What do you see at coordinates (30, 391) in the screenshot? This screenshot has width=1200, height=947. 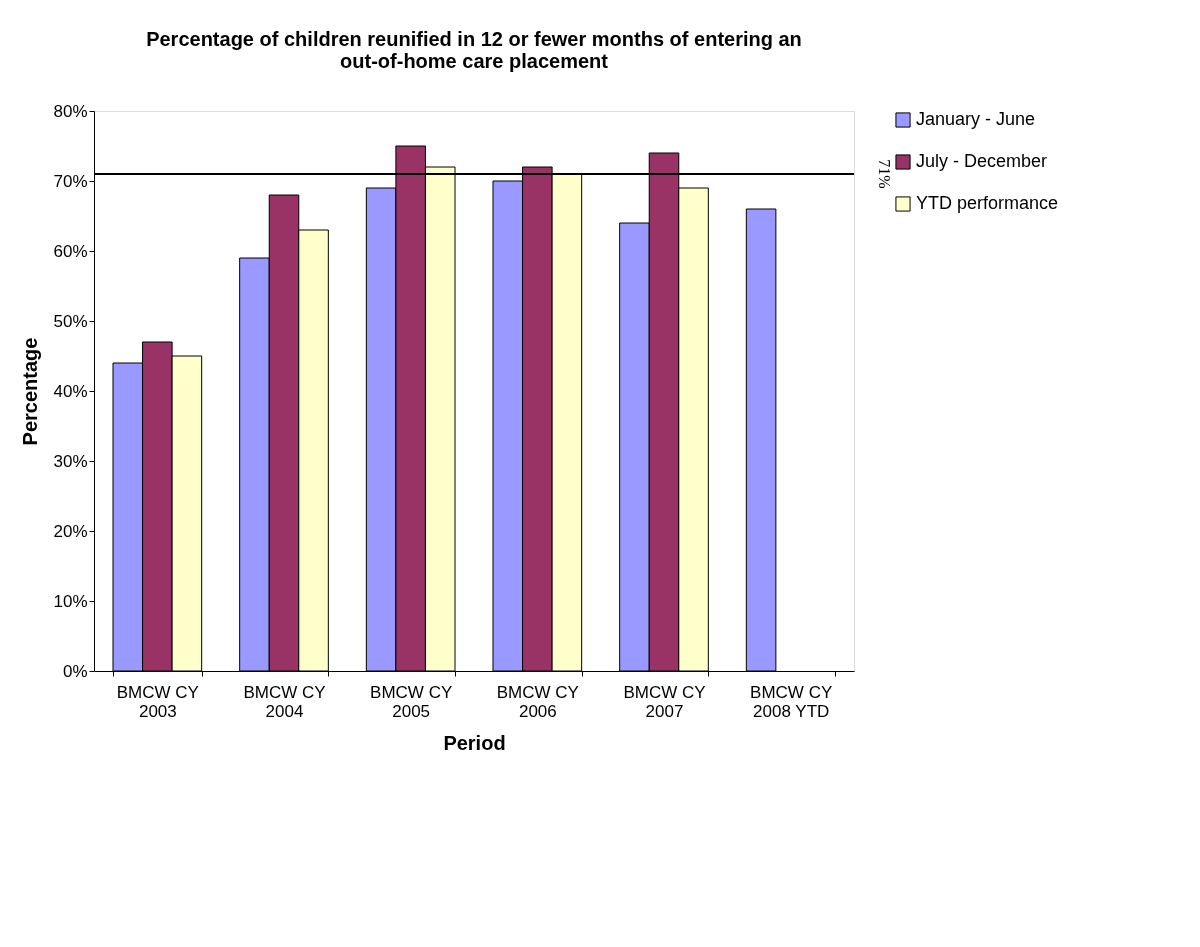 I see `y-axis-title: Percentage` at bounding box center [30, 391].